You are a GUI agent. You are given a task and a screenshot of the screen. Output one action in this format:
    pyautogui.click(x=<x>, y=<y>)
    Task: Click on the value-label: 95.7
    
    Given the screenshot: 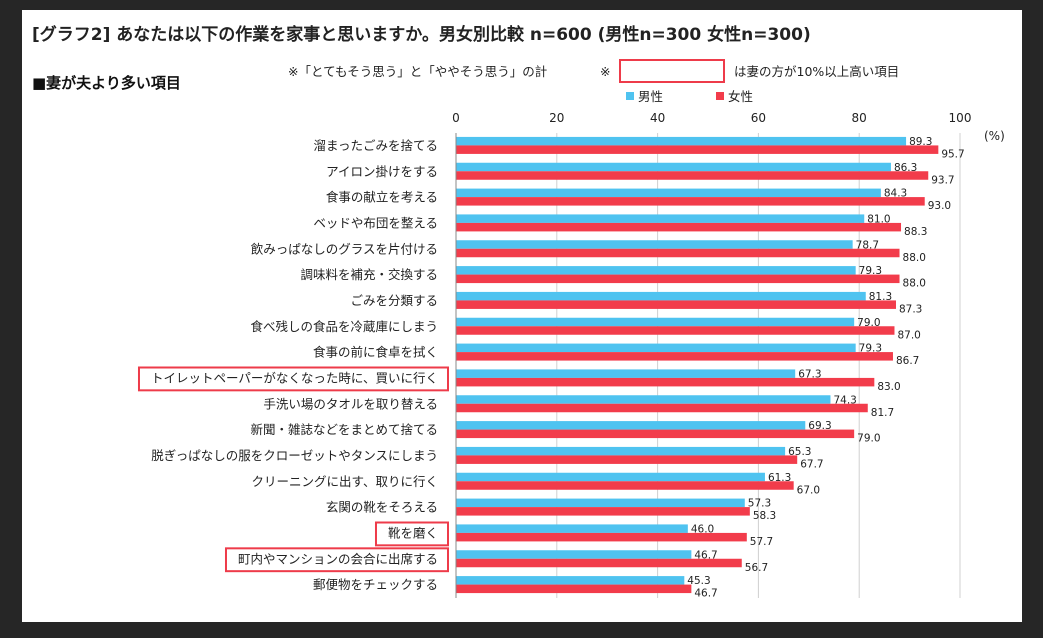 What is the action you would take?
    pyautogui.click(x=952, y=154)
    